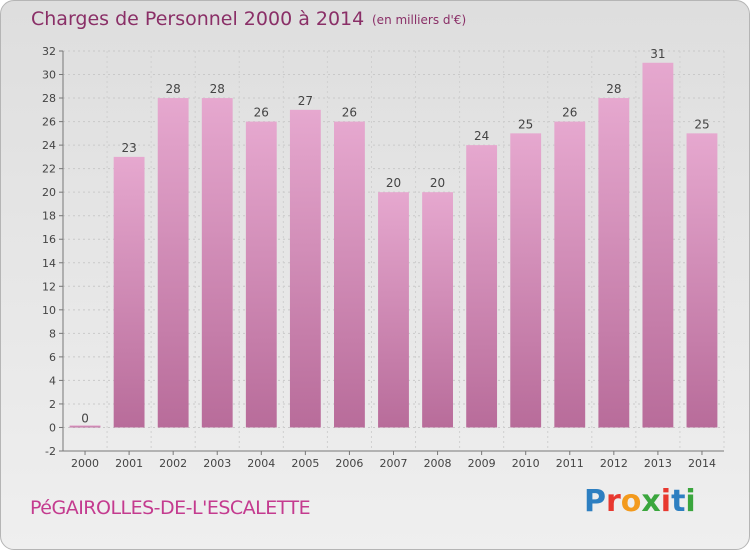 This screenshot has height=550, width=750. Describe the element at coordinates (595, 501) in the screenshot. I see `logo-letter: P` at that location.